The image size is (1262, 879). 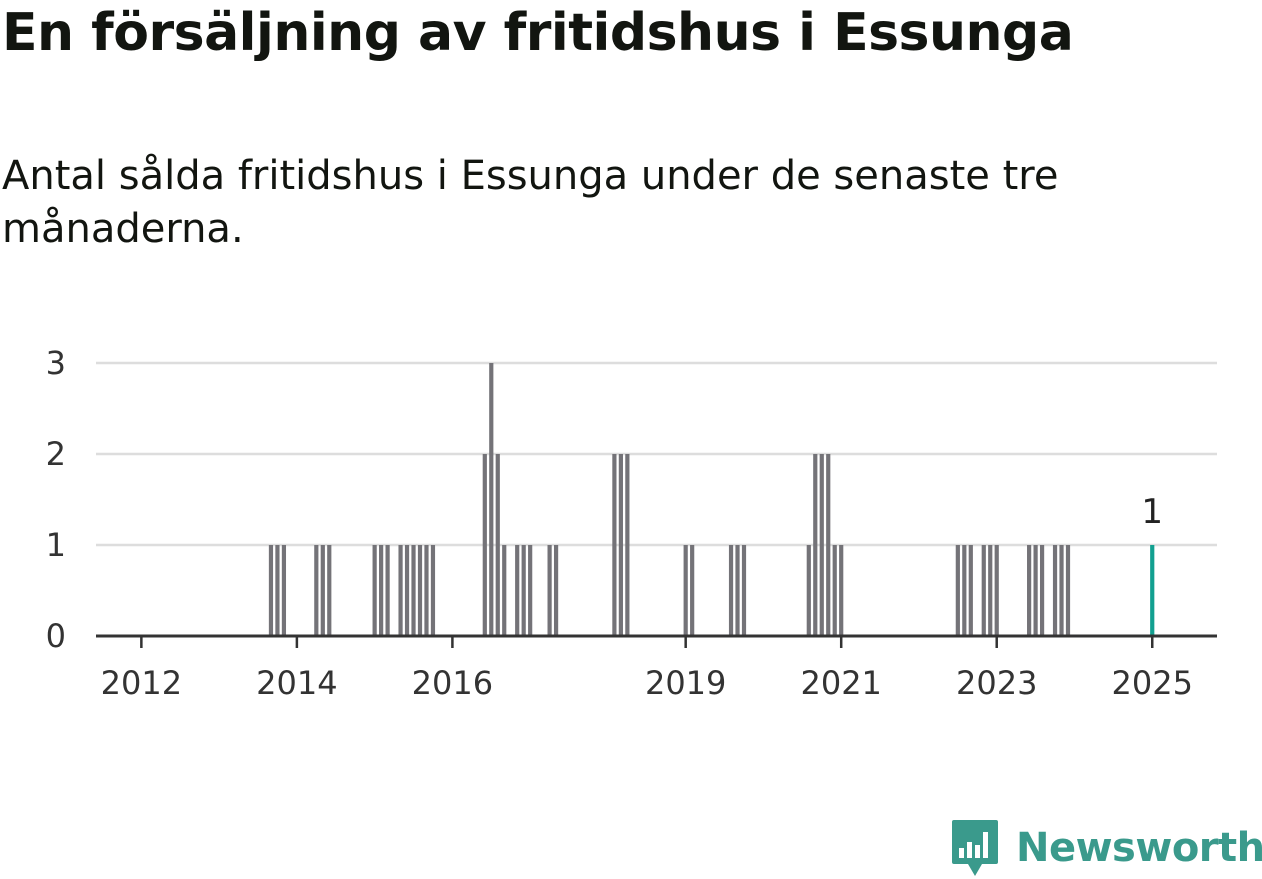 I want to click on x-tick-label: 2016, so click(x=452, y=683).